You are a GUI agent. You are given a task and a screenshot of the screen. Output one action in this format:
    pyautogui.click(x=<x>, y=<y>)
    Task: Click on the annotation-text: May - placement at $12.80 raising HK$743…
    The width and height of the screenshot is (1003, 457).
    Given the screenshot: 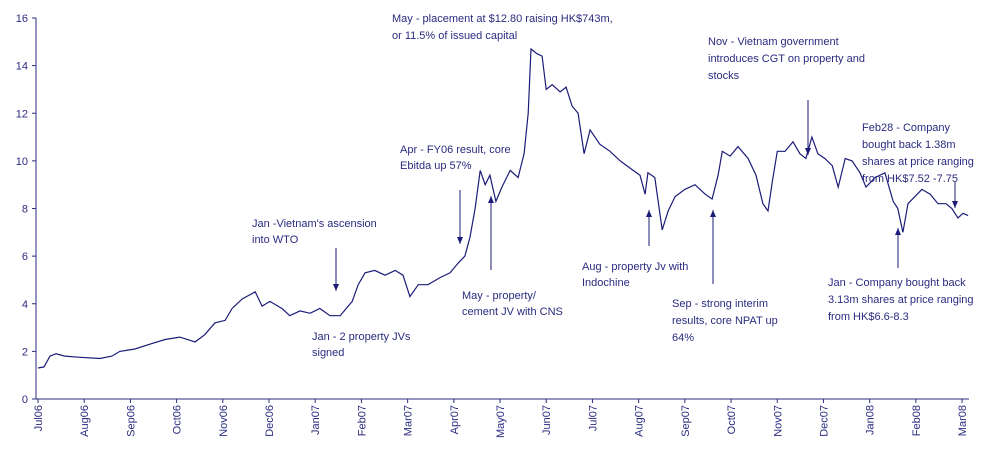 What is the action you would take?
    pyautogui.click(x=502, y=19)
    